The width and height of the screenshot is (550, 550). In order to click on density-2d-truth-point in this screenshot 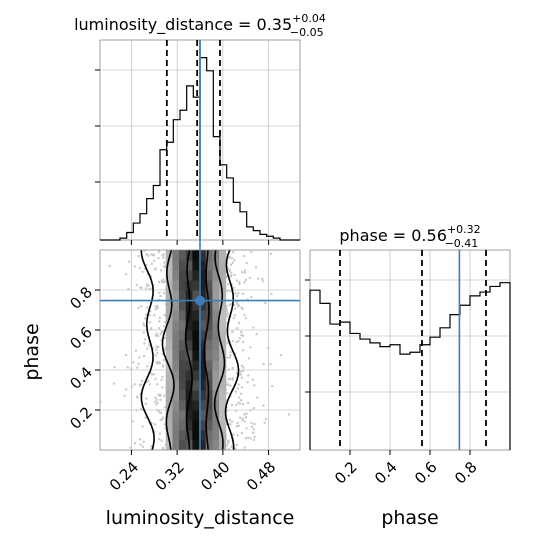, I will do `click(200, 300)`.